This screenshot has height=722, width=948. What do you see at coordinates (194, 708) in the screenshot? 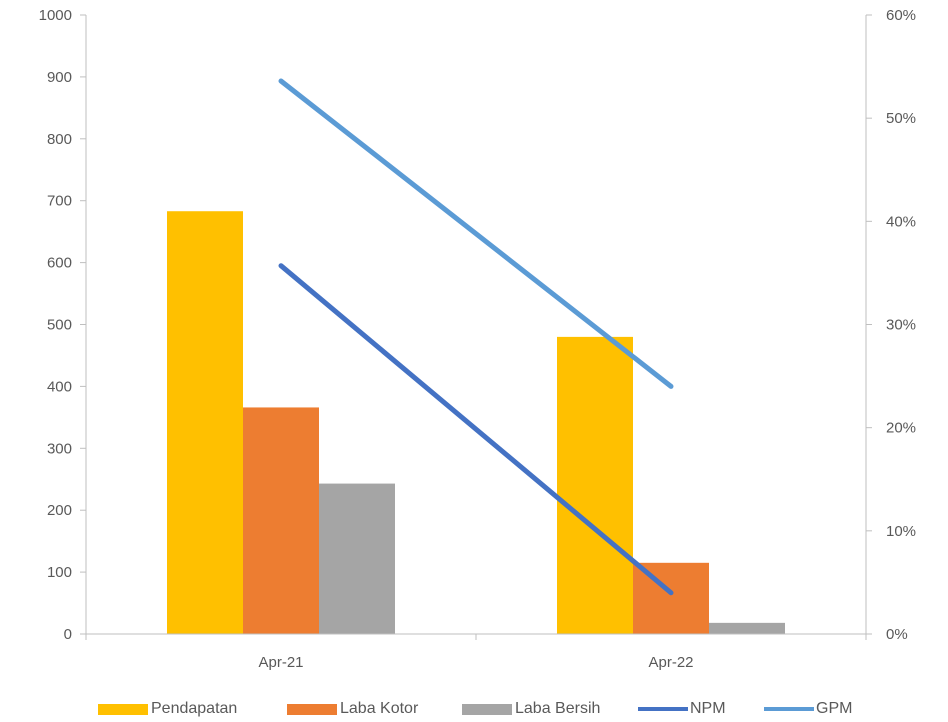
I see `legend-label: Pendapatan` at bounding box center [194, 708].